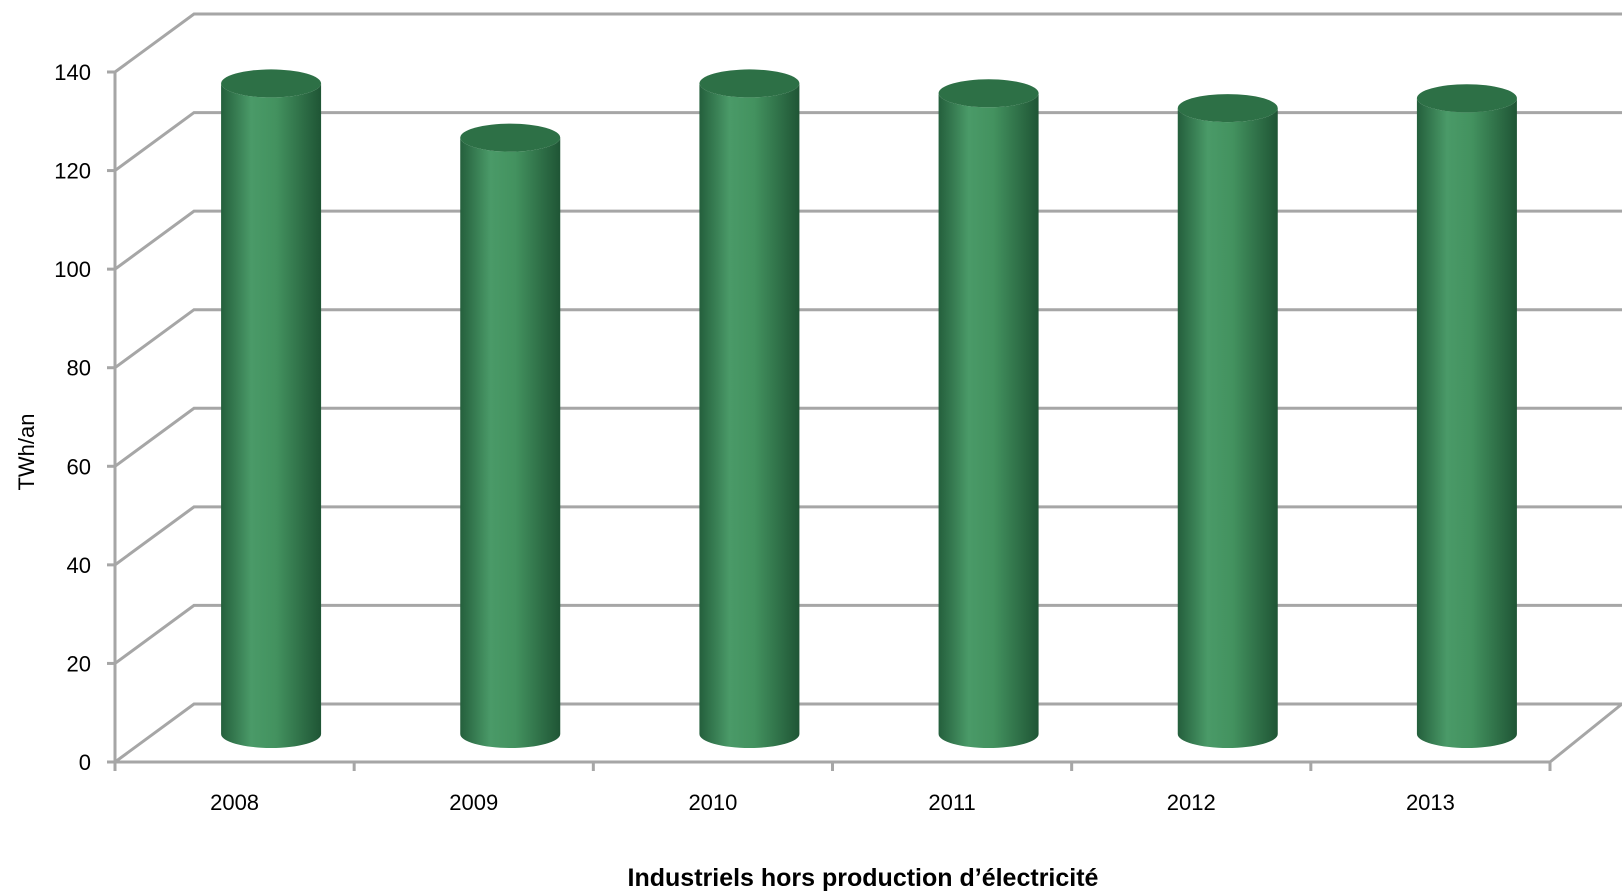 Image resolution: width=1622 pixels, height=894 pixels. What do you see at coordinates (234, 802) in the screenshot?
I see `x-tick-label: 2008` at bounding box center [234, 802].